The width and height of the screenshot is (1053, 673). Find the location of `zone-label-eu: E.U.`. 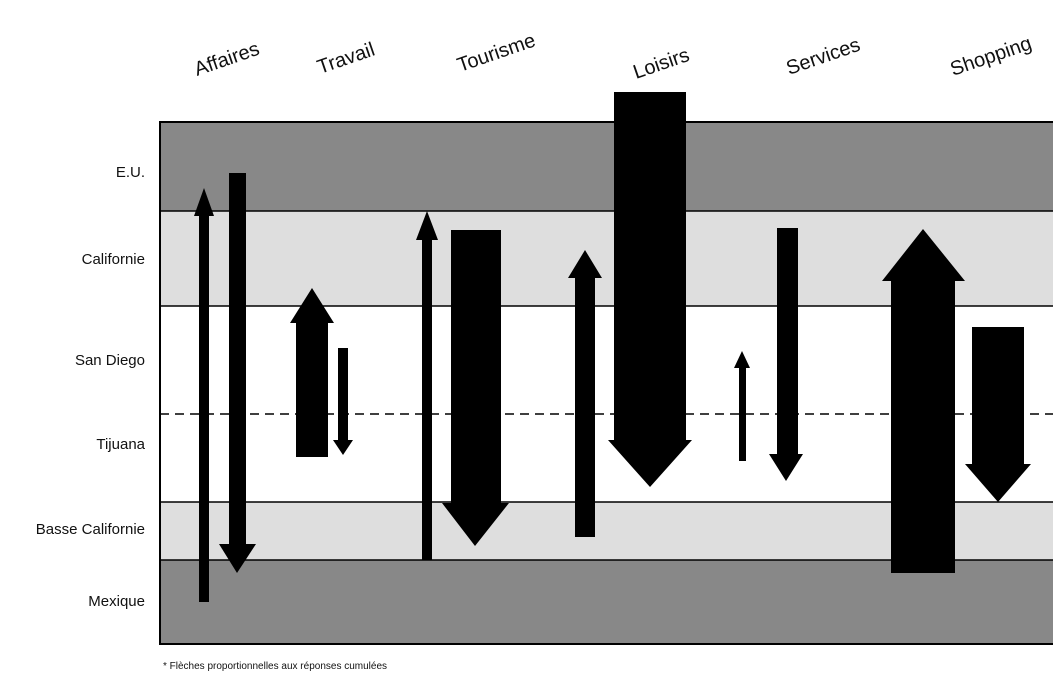

zone-label-eu: E.U. is located at coordinates (130, 172).